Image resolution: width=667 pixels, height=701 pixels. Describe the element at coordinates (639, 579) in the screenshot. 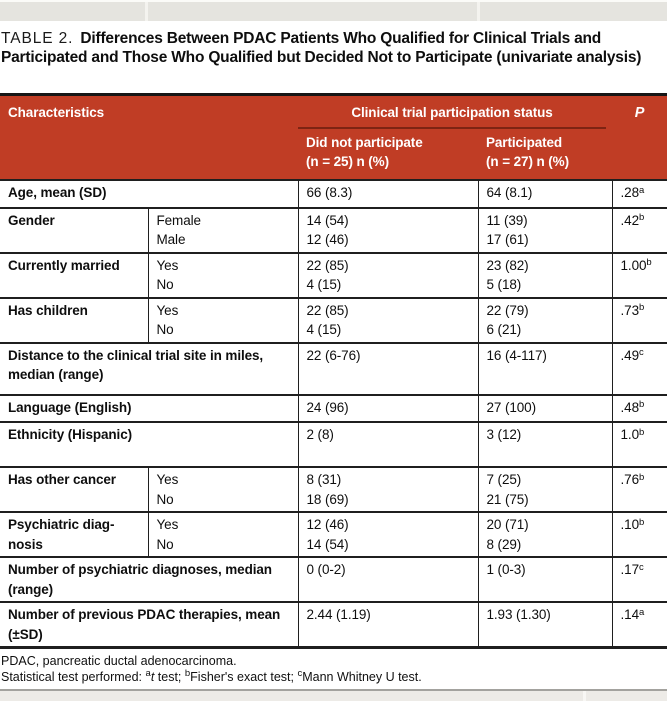

I see `cell-p-value: .17c` at that location.